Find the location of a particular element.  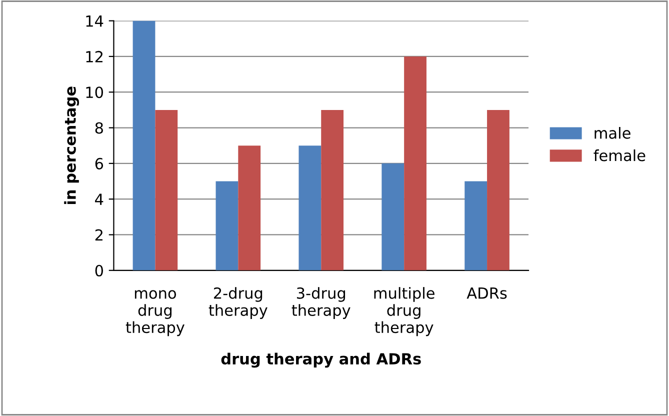

y-tick-label: 0 is located at coordinates (99, 270).